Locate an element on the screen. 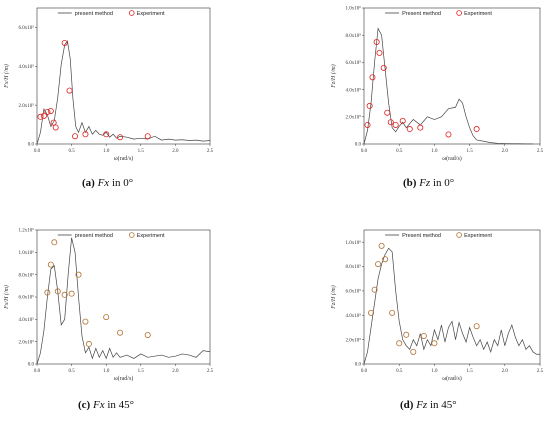  panel-caption: (d) Fz in 45° is located at coordinates (428, 405).